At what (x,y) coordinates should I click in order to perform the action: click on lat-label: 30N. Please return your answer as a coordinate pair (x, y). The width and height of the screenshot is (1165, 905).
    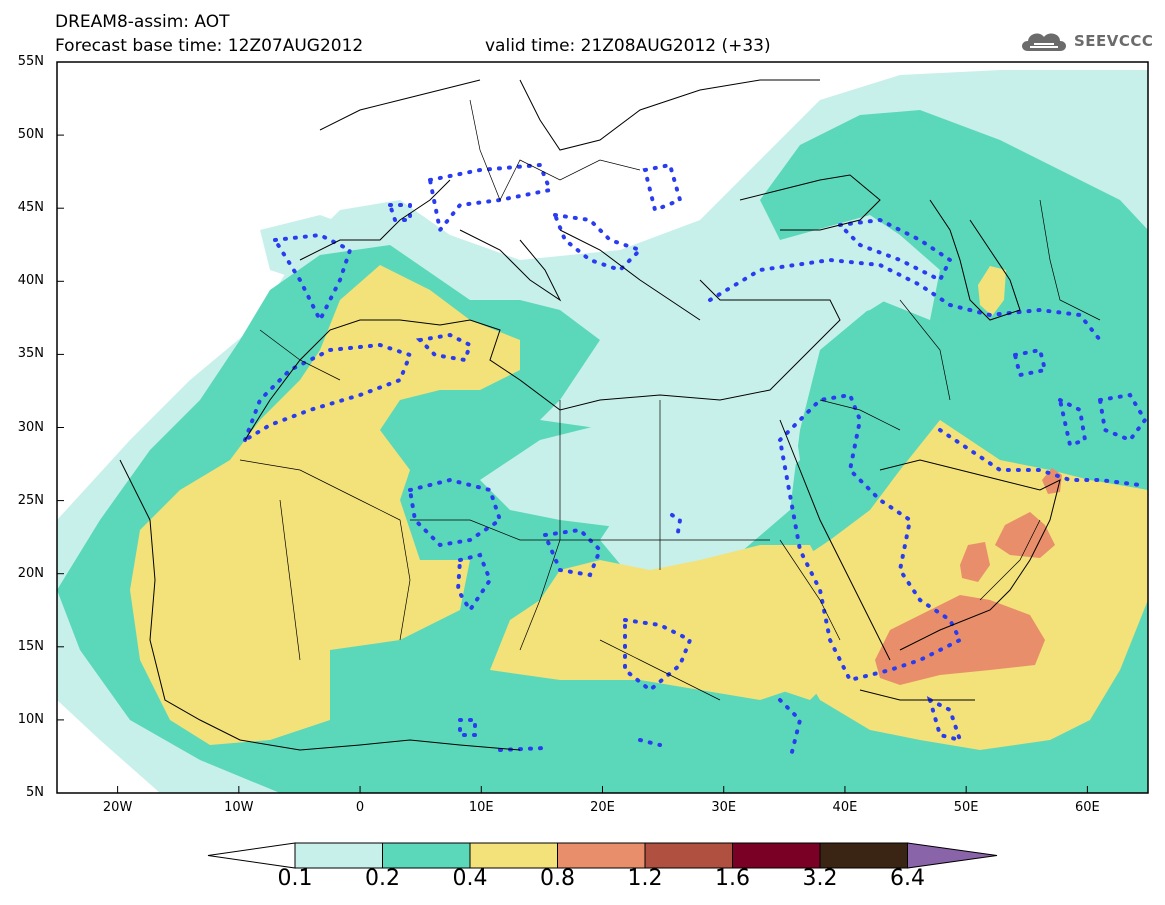
    Looking at the image, I should click on (30, 427).